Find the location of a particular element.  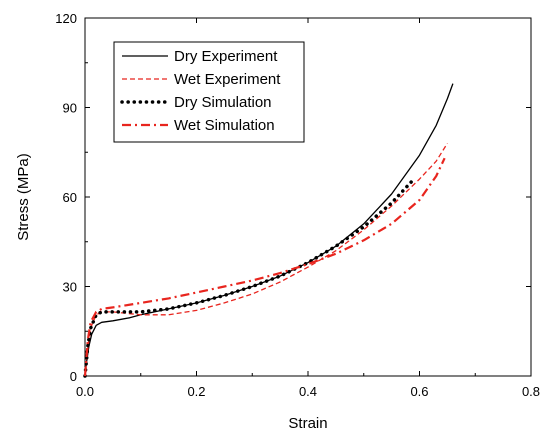

legend-label: Dry Simulation is located at coordinates (223, 102).